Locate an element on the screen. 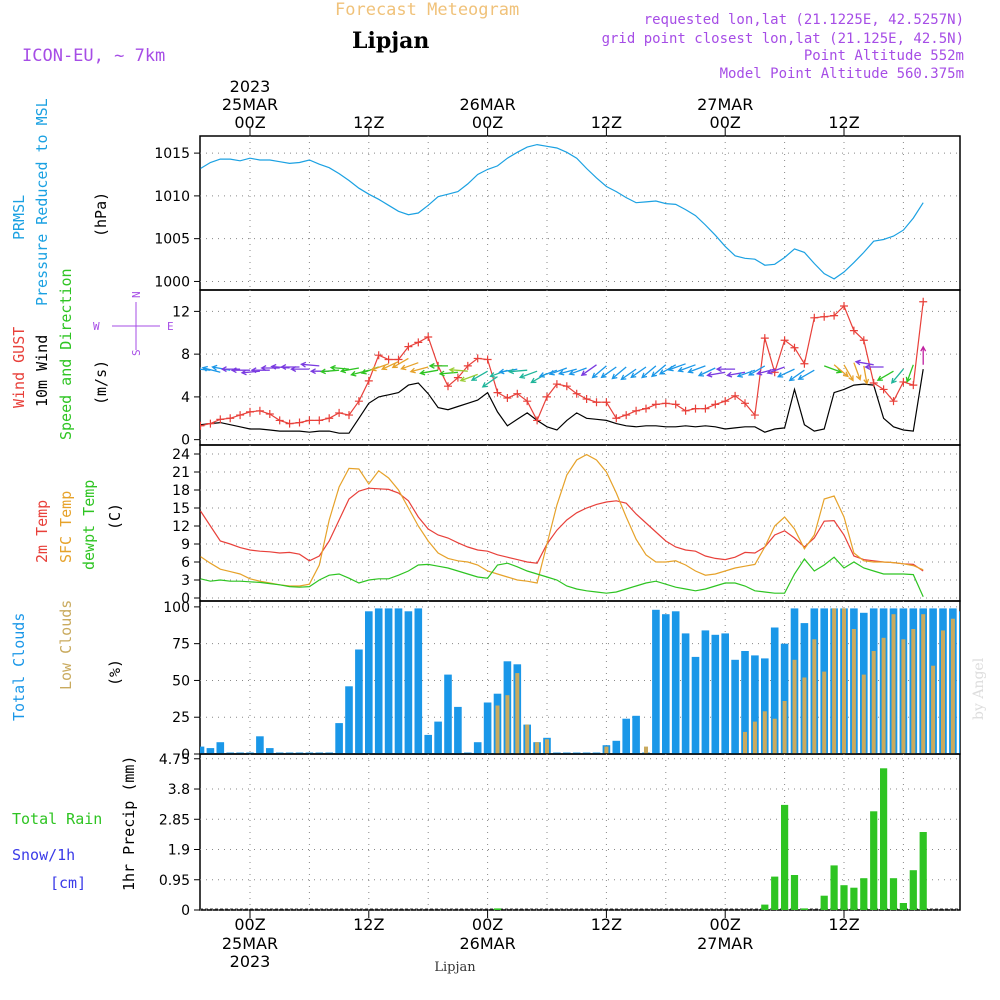 The width and height of the screenshot is (1000, 1000). wind-ytick-label: 12 is located at coordinates (181, 312).